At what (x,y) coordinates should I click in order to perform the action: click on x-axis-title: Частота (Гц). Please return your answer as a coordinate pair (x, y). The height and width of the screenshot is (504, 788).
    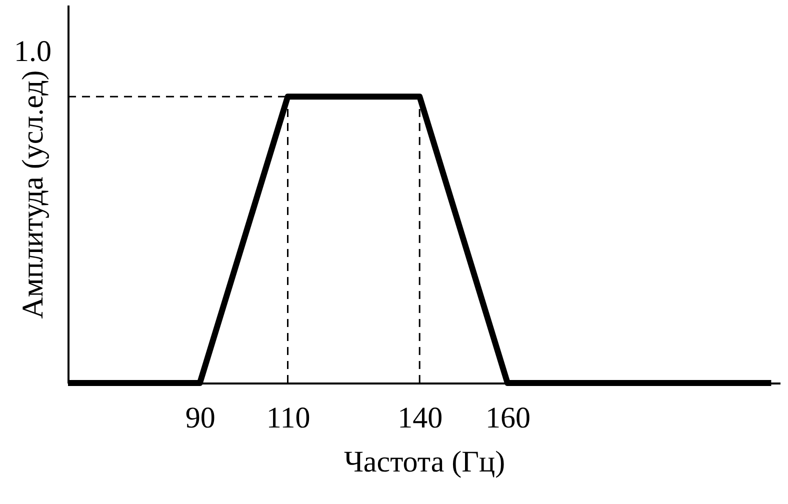
    Looking at the image, I should click on (425, 462).